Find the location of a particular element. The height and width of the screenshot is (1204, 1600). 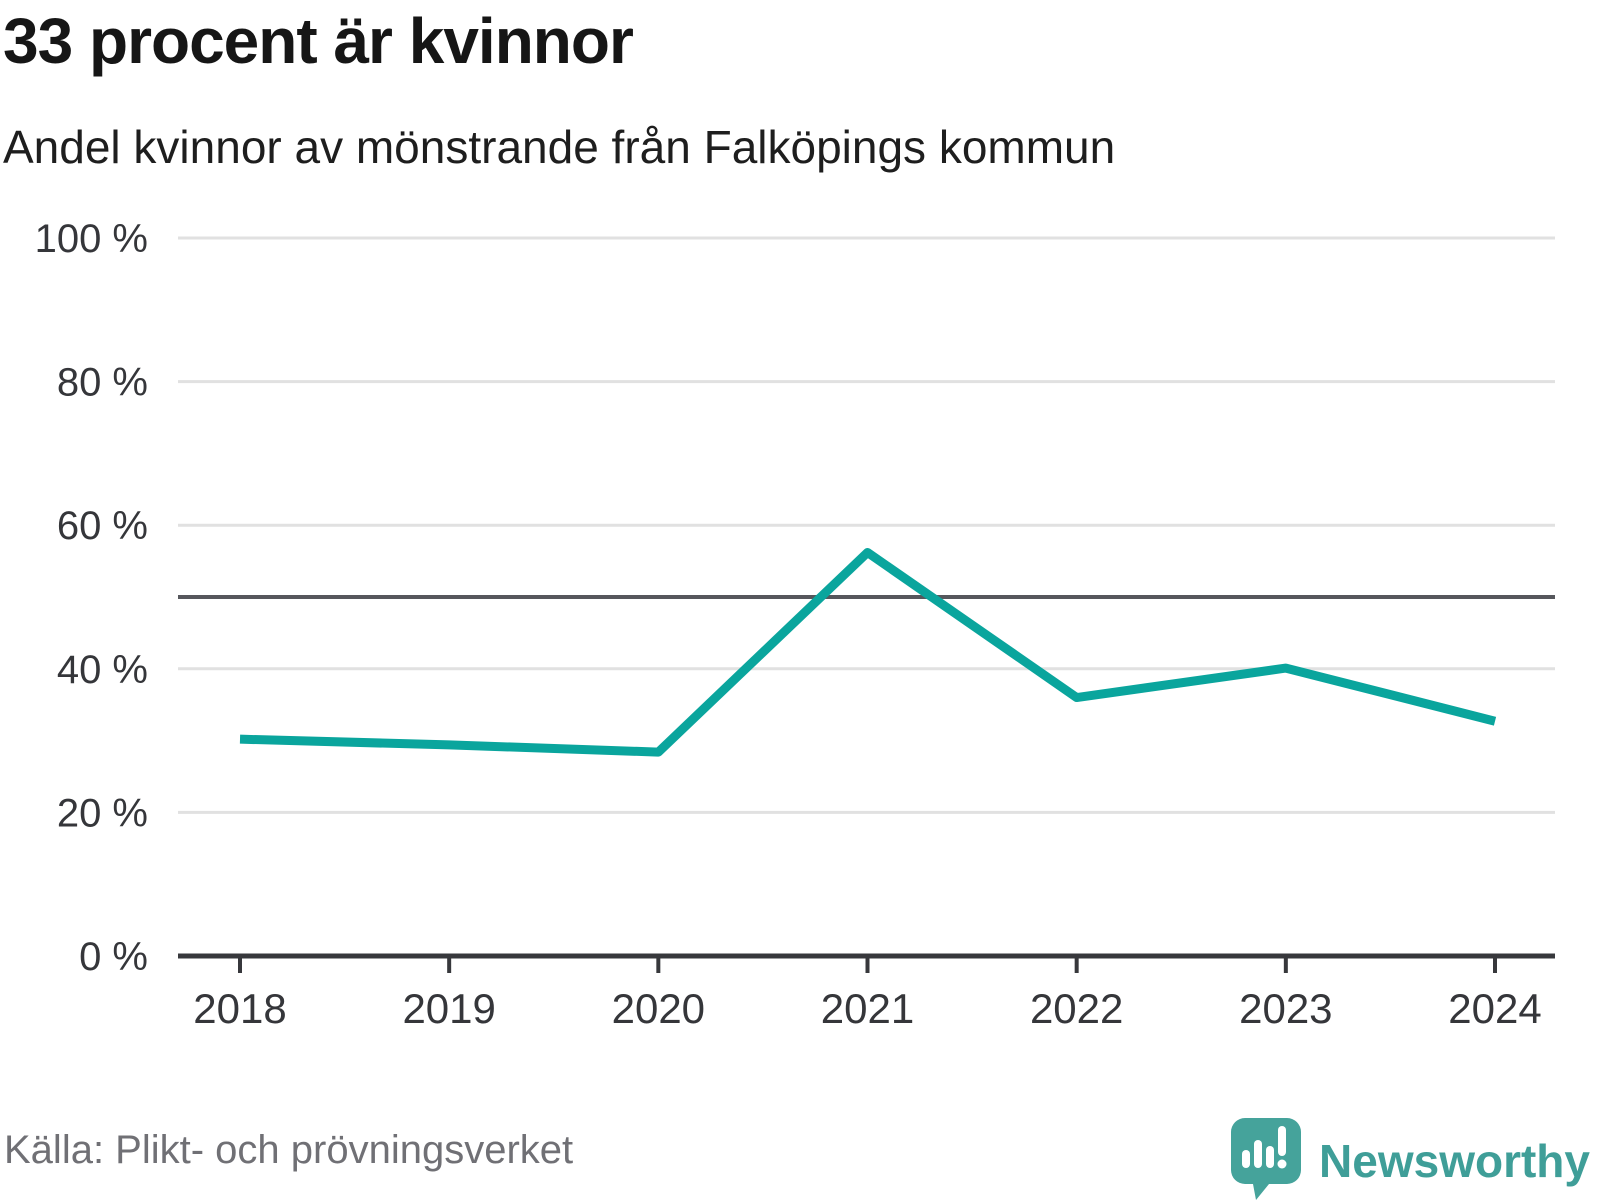

x-tick-label: 2024 is located at coordinates (1494, 1008).